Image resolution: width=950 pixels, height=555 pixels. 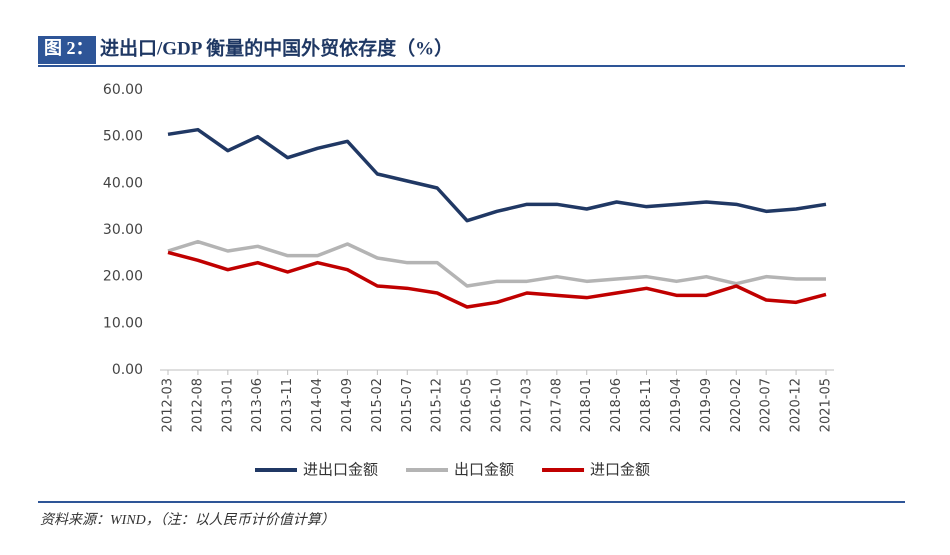 What do you see at coordinates (616, 405) in the screenshot?
I see `x-tick-label: 2018-06` at bounding box center [616, 405].